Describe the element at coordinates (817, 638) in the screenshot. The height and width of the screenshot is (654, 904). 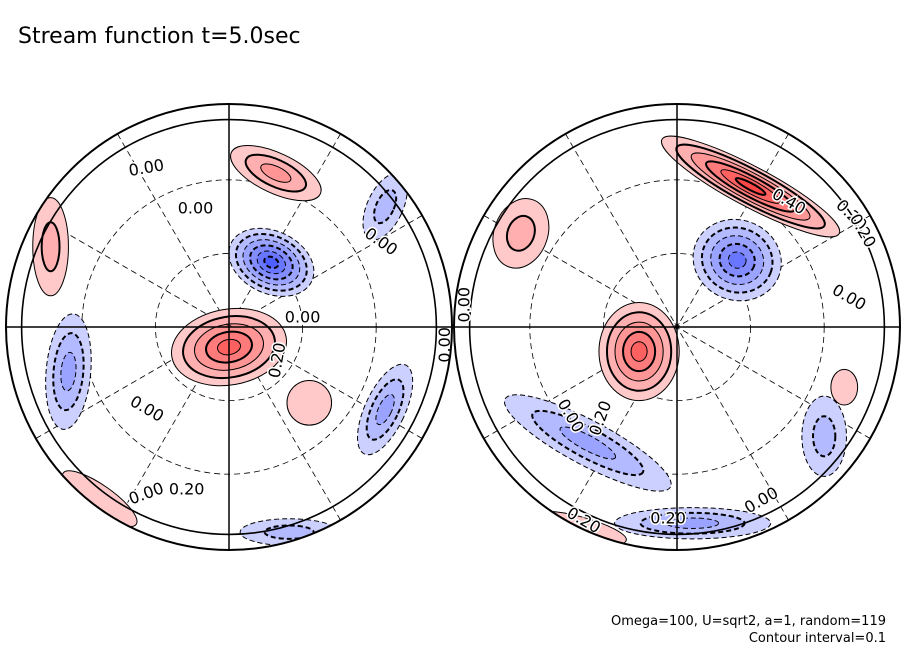
I see `footnote-contour-interval: Contour interval=0.1` at that location.